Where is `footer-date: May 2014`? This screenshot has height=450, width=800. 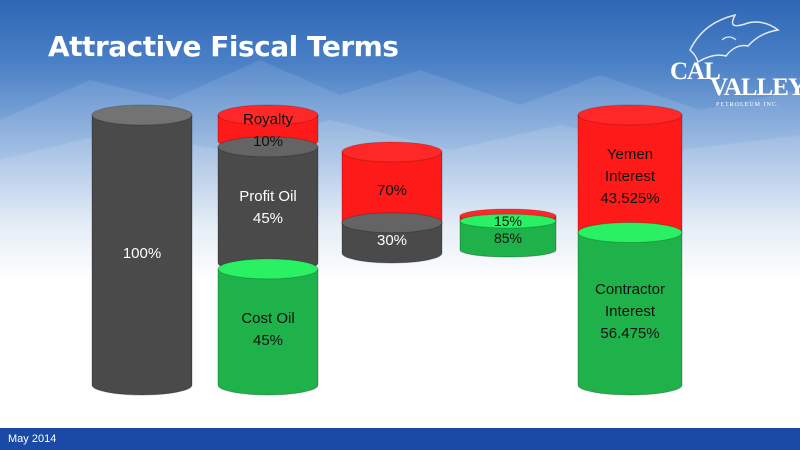 footer-date: May 2014 is located at coordinates (32, 439).